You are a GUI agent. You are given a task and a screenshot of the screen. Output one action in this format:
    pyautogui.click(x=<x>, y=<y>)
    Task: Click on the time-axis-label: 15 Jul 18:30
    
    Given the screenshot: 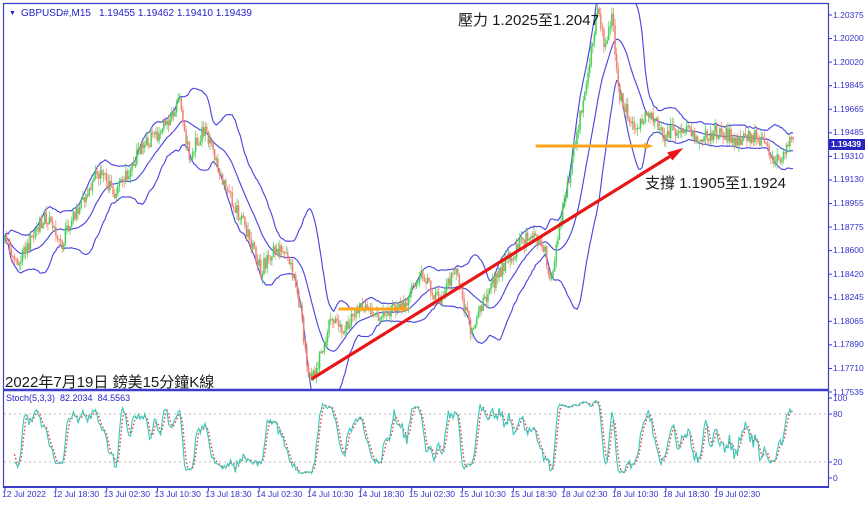 What is the action you would take?
    pyautogui.click(x=533, y=494)
    